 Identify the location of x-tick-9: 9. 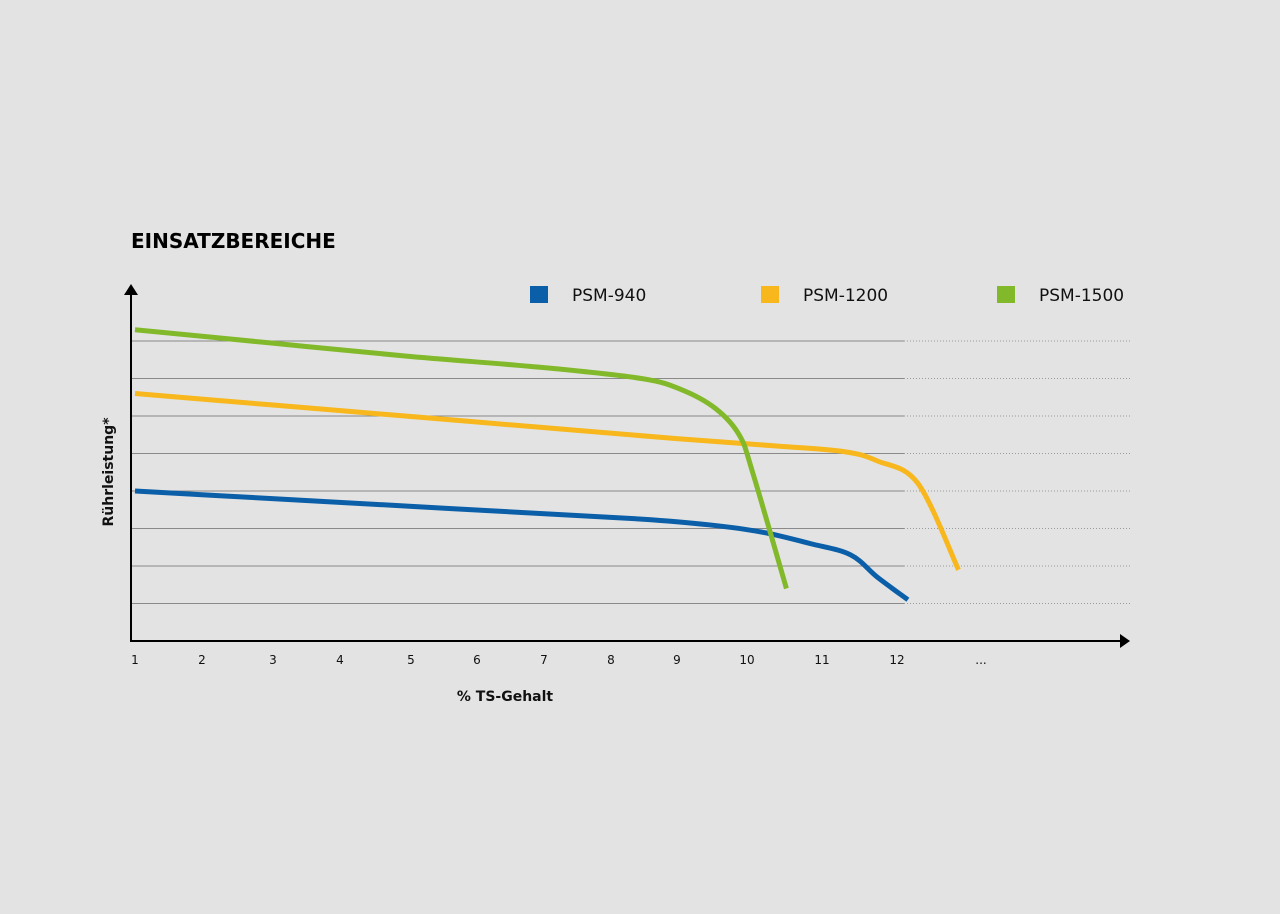
(677, 660).